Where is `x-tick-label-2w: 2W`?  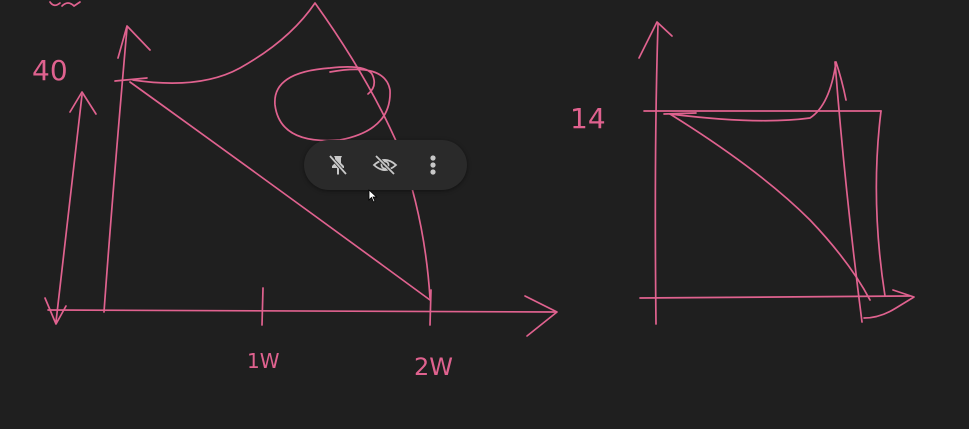
x-tick-label-2w: 2W is located at coordinates (433, 367).